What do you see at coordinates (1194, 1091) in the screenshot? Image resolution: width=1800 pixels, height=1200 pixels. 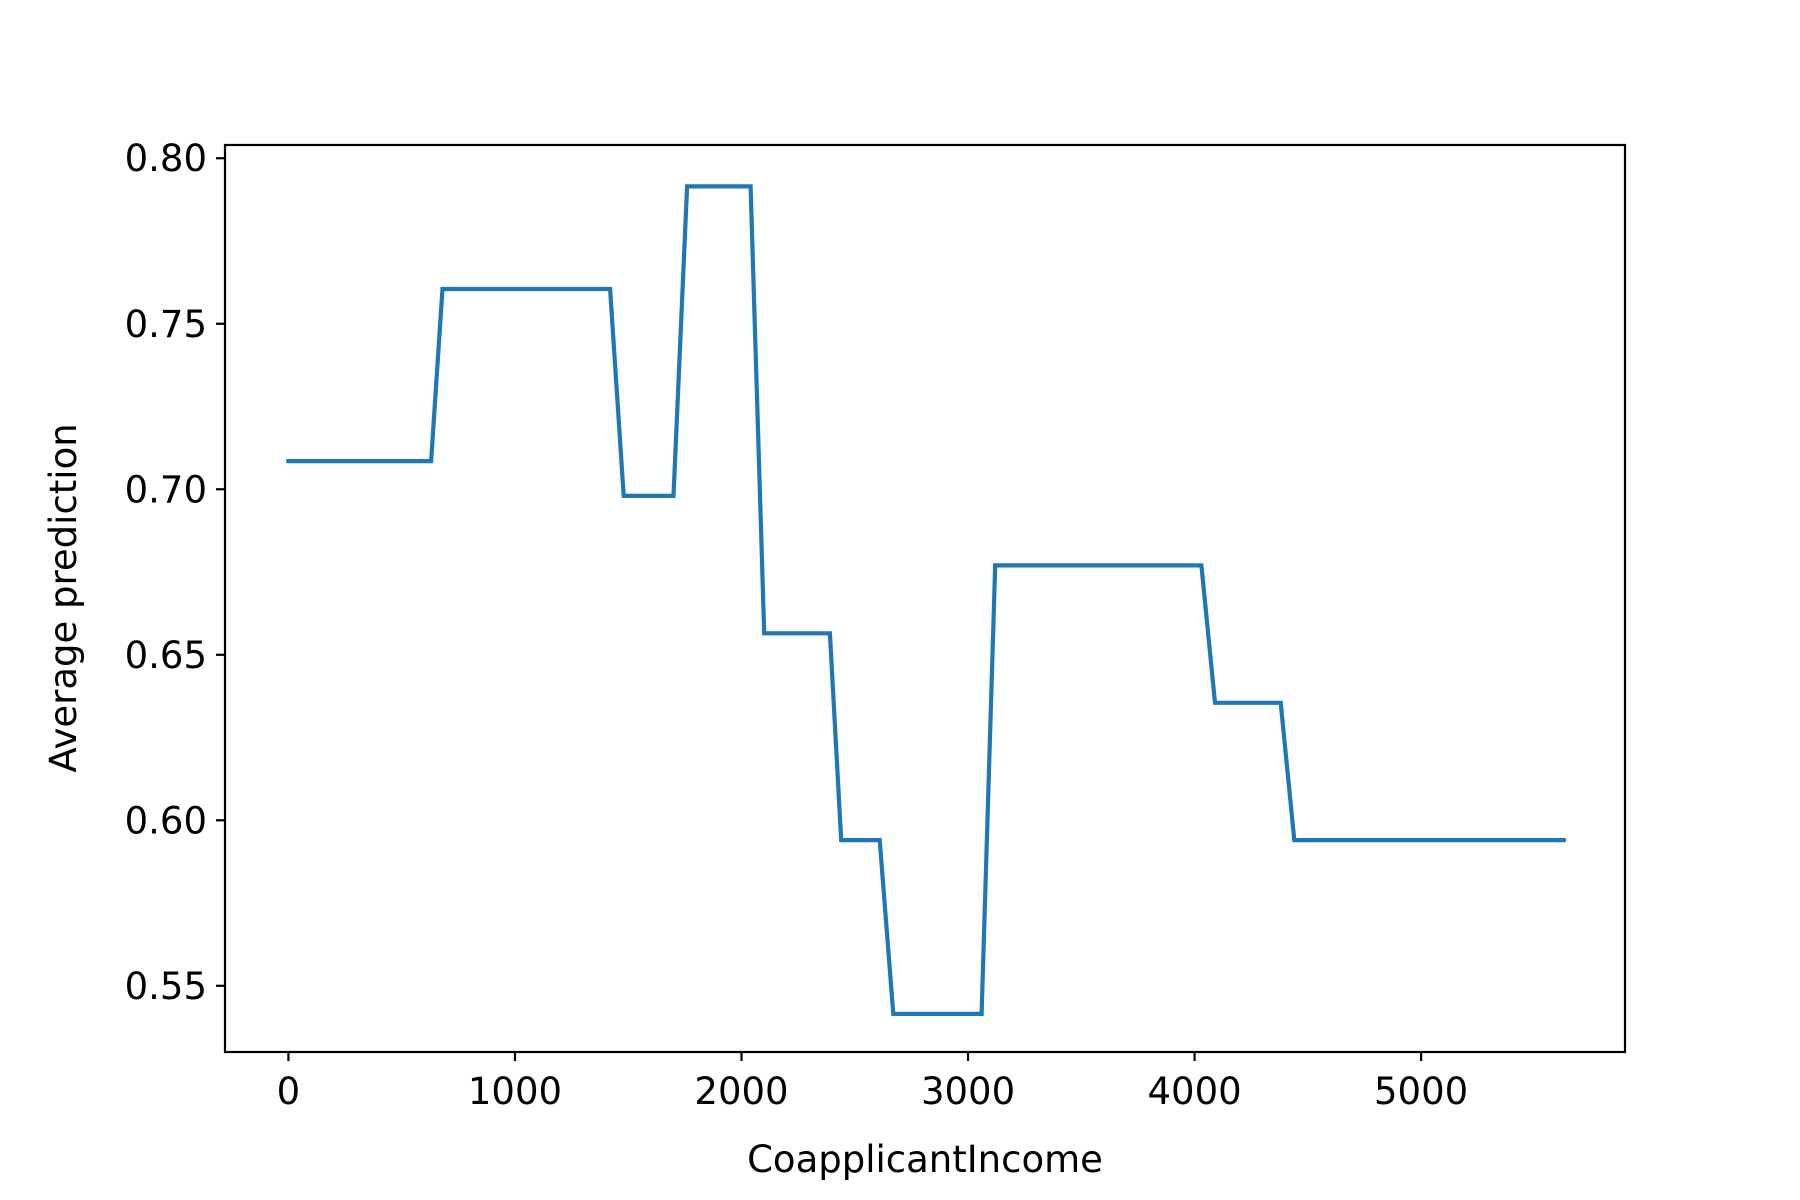 I see `x-tick-label: 4000` at bounding box center [1194, 1091].